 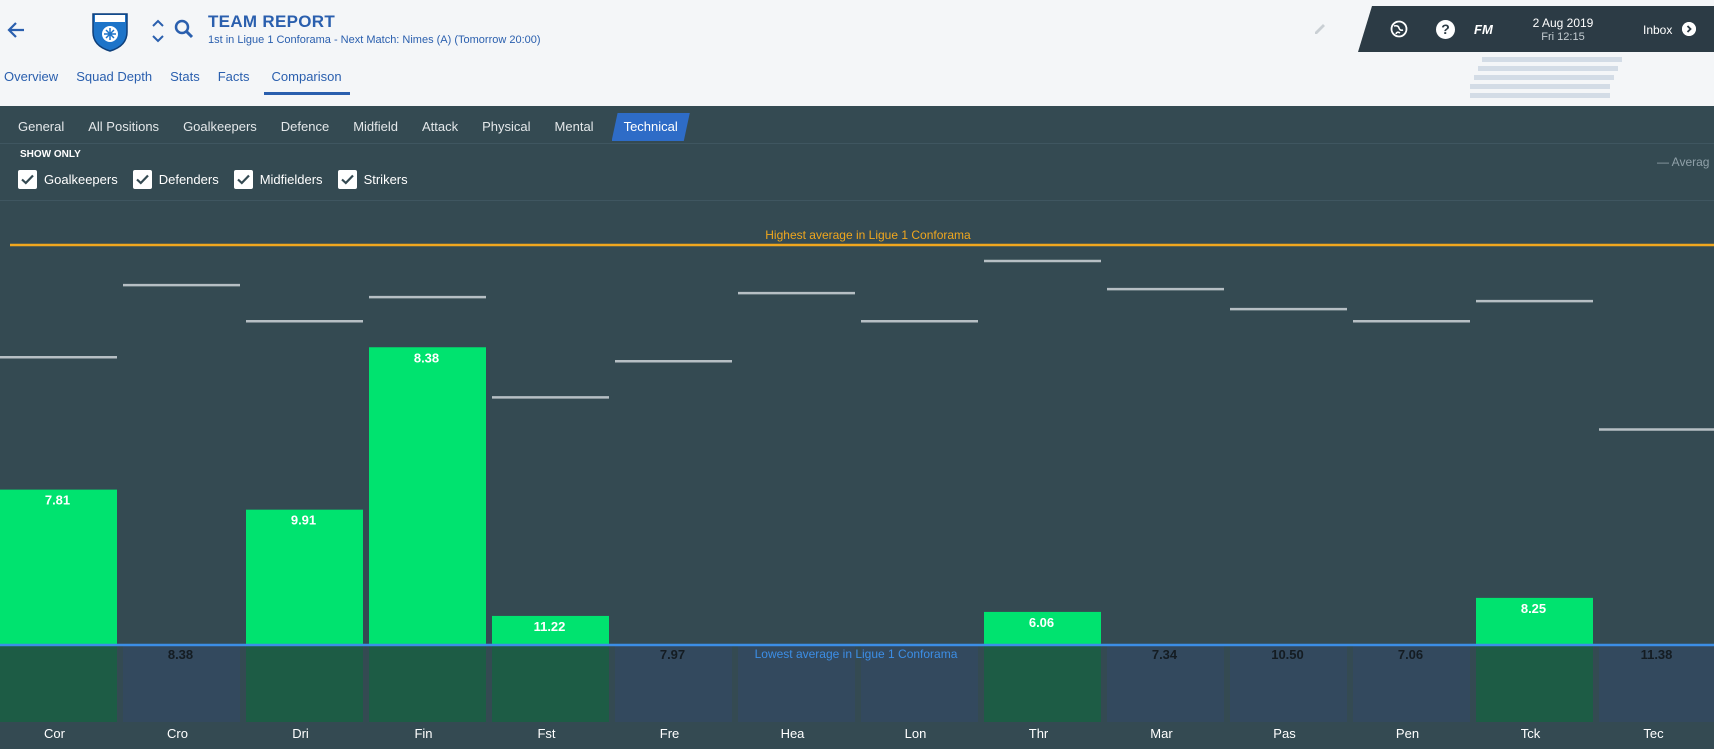 What do you see at coordinates (546, 733) in the screenshot?
I see `category-label: Fst` at bounding box center [546, 733].